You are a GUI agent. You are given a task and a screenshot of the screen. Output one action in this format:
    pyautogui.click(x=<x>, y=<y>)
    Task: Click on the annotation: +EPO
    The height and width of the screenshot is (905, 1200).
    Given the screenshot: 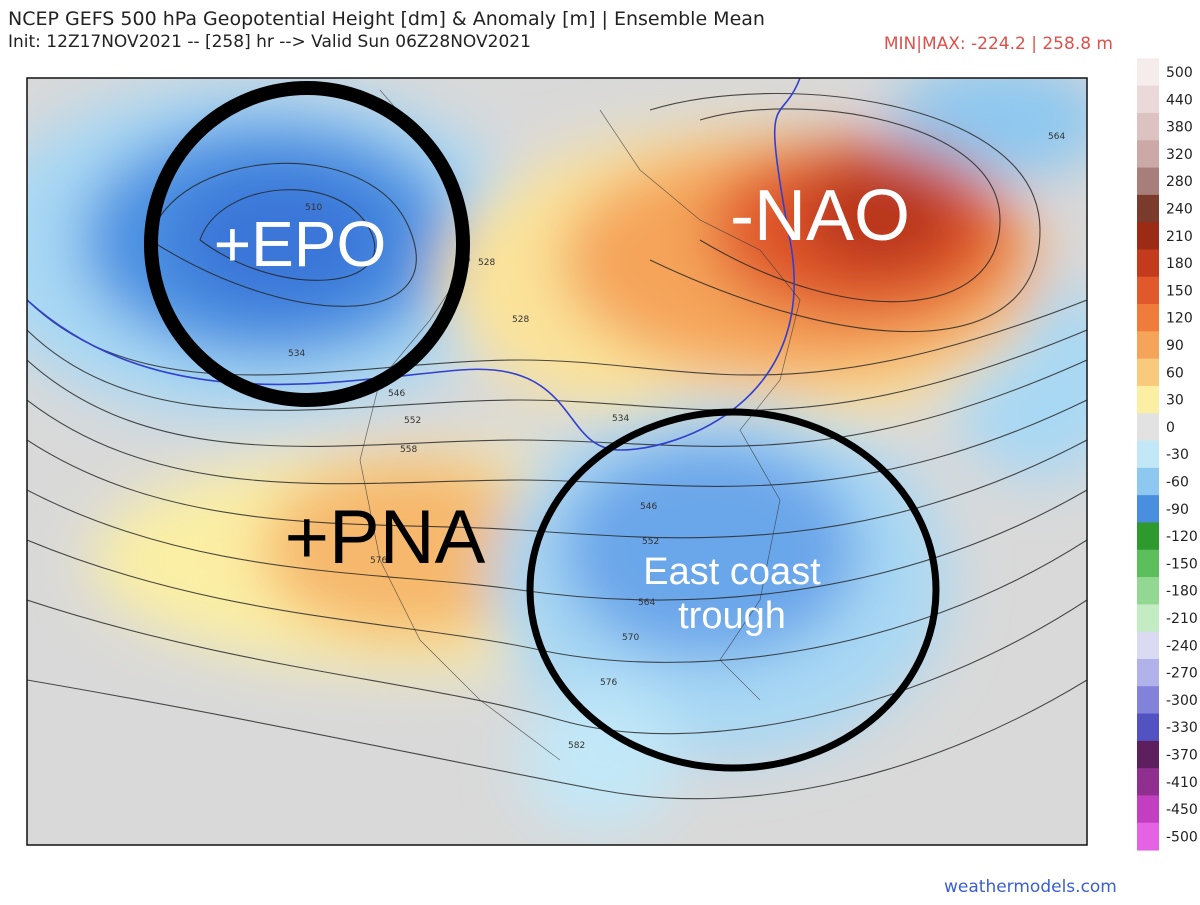 What is the action you would take?
    pyautogui.click(x=300, y=244)
    